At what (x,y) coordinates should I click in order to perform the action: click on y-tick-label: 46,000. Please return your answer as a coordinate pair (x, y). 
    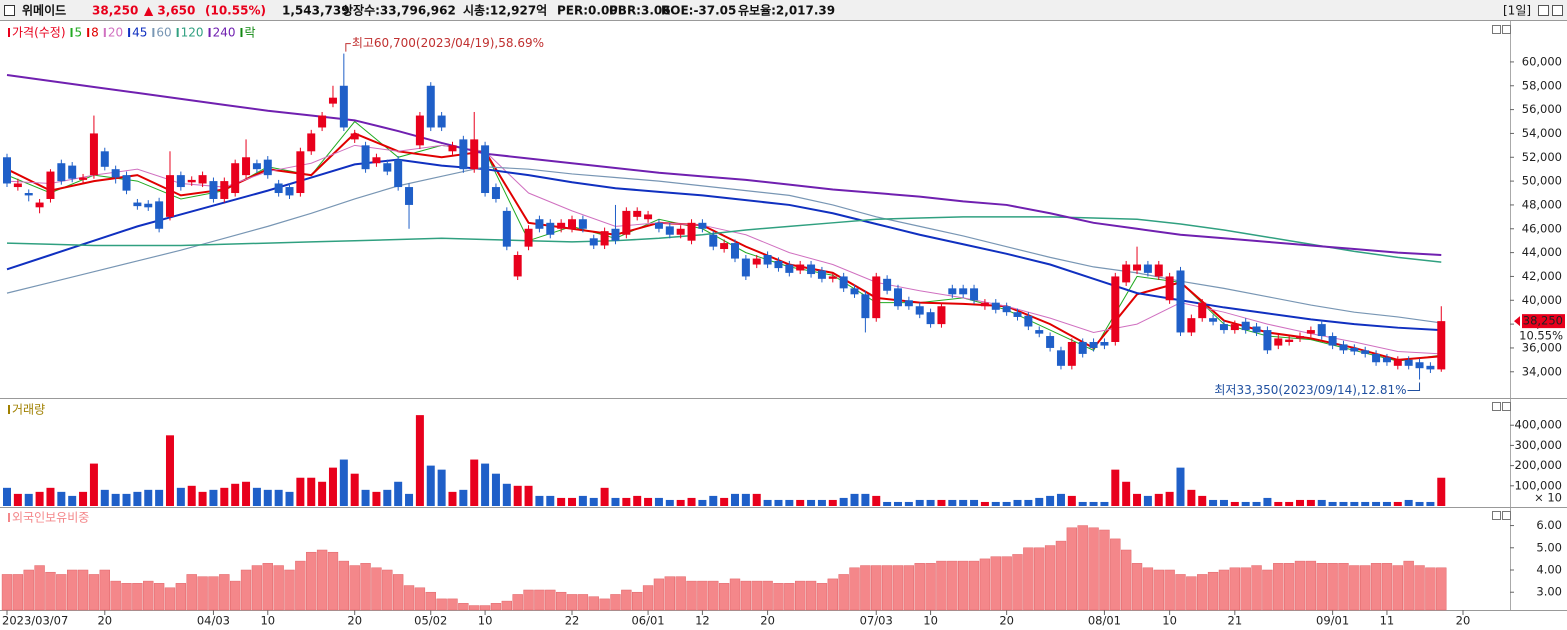
    Looking at the image, I should click on (1542, 228).